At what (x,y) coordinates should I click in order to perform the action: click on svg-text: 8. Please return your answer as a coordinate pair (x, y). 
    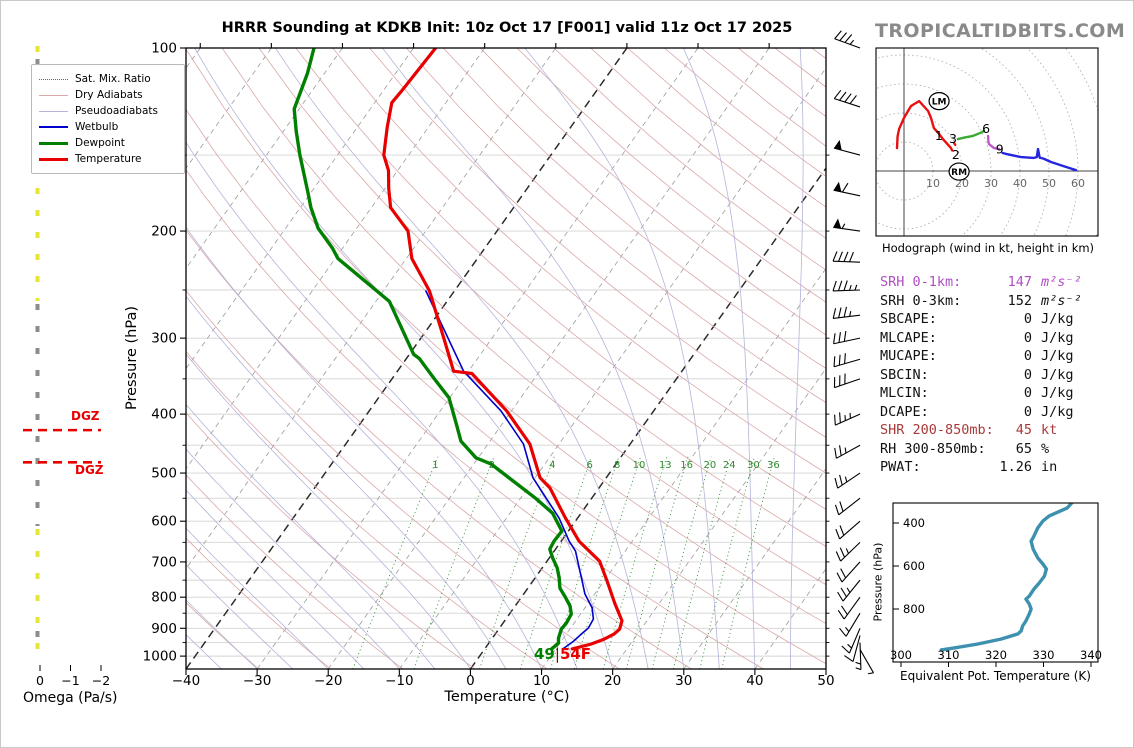
    Looking at the image, I should click on (617, 465).